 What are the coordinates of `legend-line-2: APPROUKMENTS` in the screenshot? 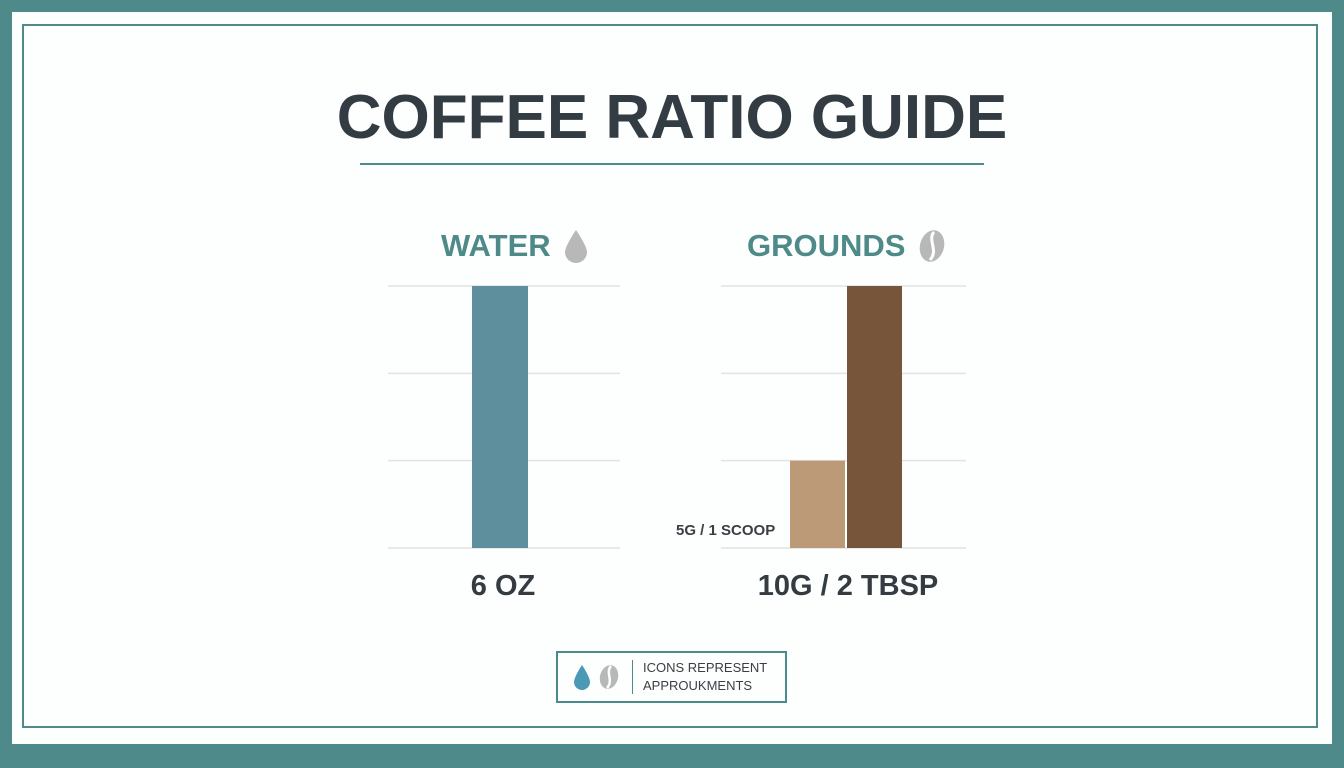 It's located at (698, 685).